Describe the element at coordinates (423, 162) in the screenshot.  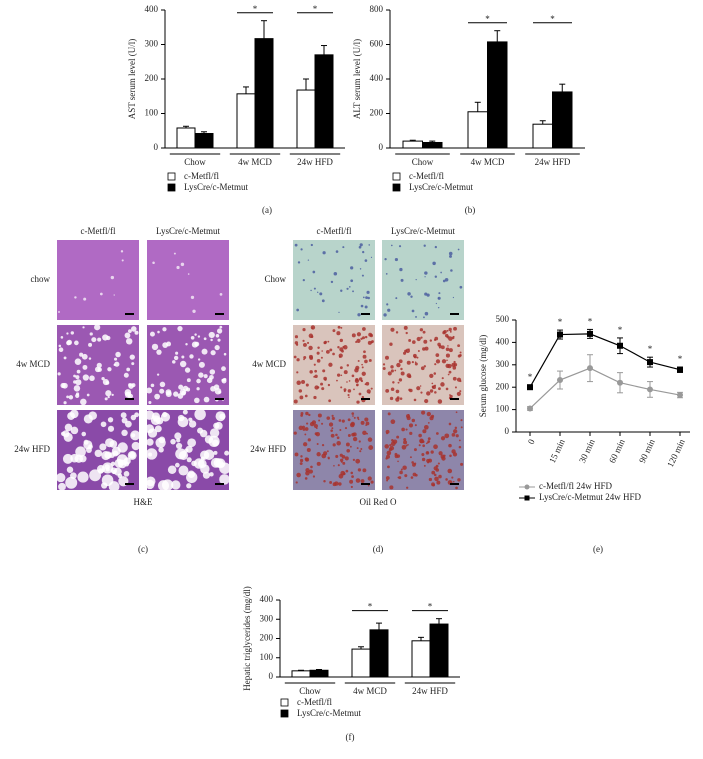
I see `x-tick-label: Chow` at that location.